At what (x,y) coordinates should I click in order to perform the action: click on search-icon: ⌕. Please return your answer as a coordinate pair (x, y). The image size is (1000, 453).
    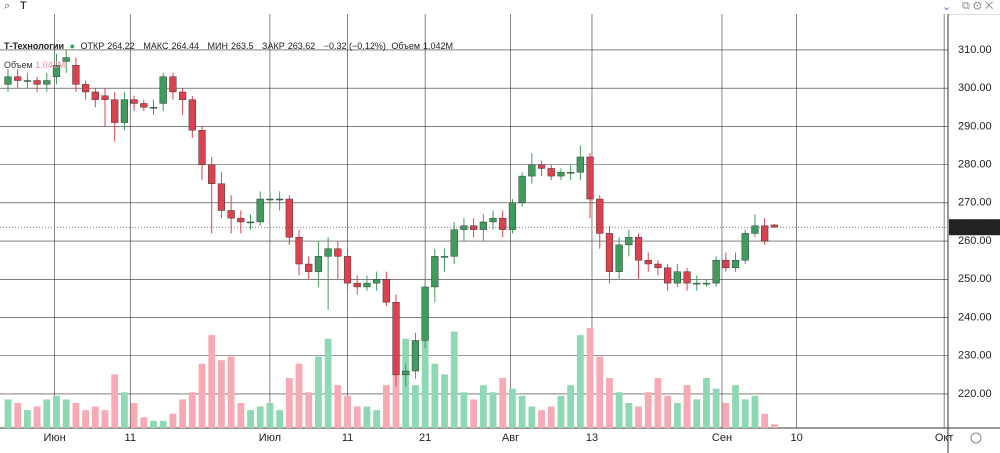
    Looking at the image, I should click on (7, 6).